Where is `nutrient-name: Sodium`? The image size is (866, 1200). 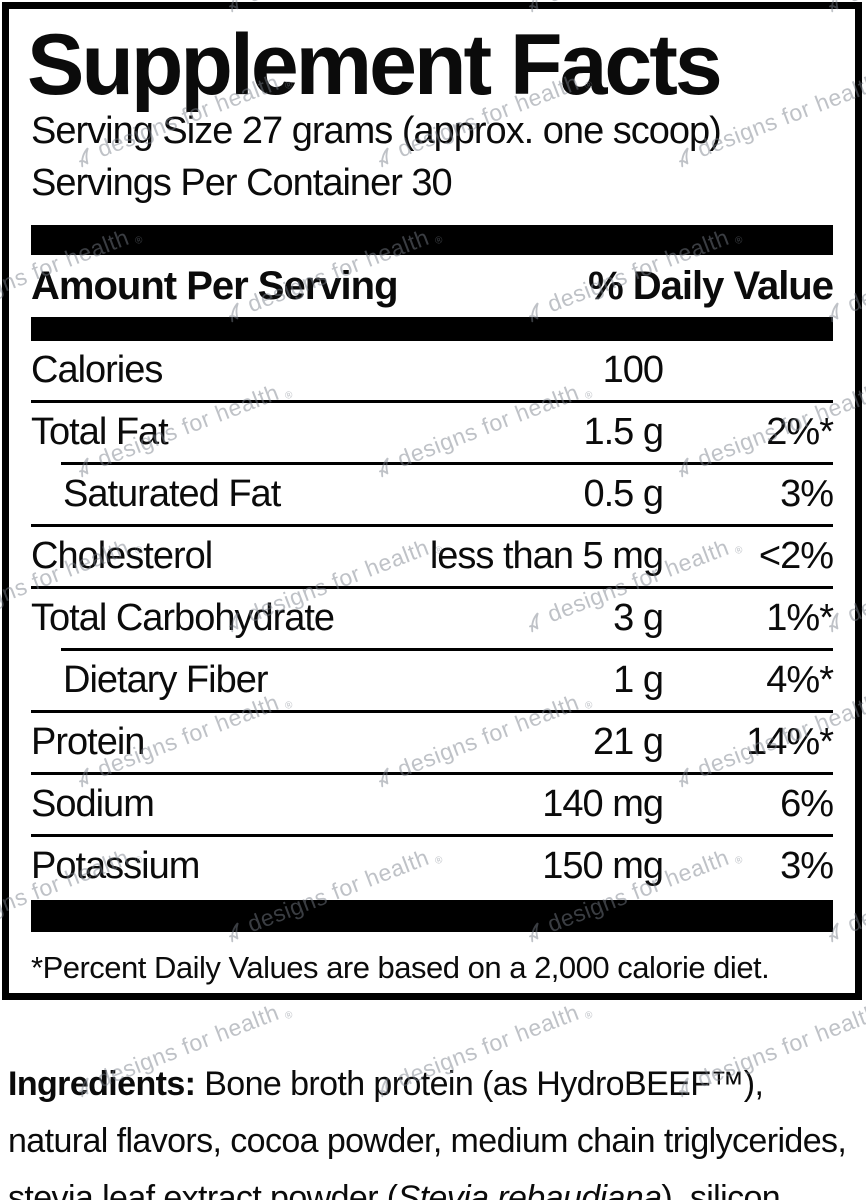
nutrient-name: Sodium is located at coordinates (93, 804).